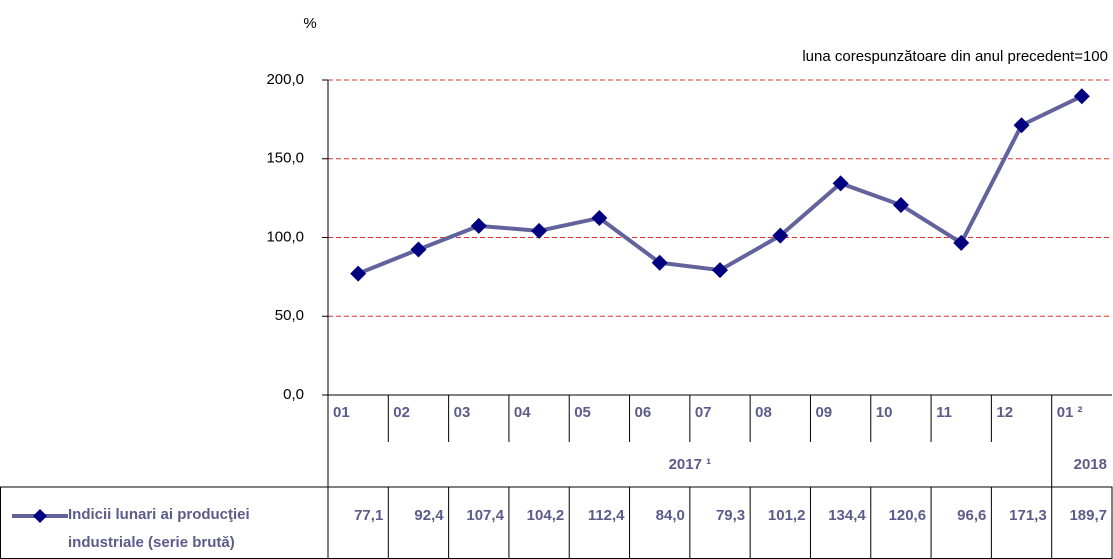 This screenshot has height=559, width=1113. I want to click on x-tick-label: 11, so click(944, 412).